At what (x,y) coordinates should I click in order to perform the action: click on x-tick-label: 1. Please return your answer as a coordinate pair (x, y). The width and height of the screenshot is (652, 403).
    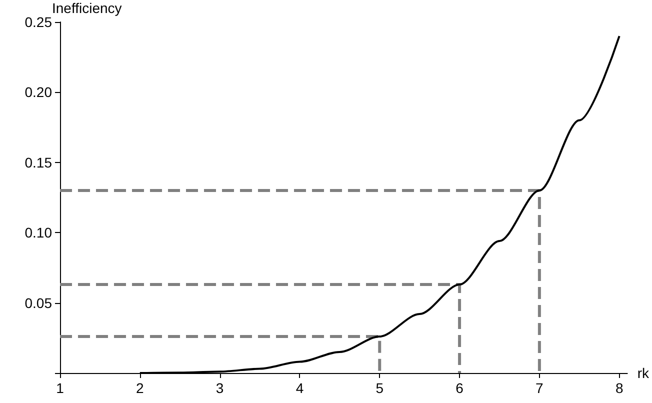
    Looking at the image, I should click on (60, 388).